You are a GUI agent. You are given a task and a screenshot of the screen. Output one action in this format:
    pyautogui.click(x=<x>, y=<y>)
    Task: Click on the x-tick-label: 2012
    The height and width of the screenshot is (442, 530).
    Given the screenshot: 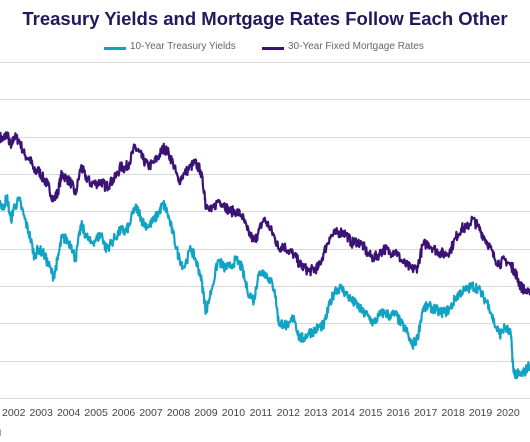 What is the action you would take?
    pyautogui.click(x=289, y=413)
    